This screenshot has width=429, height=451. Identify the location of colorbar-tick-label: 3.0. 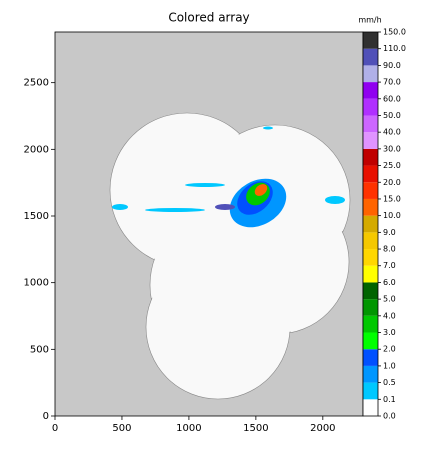
(389, 332).